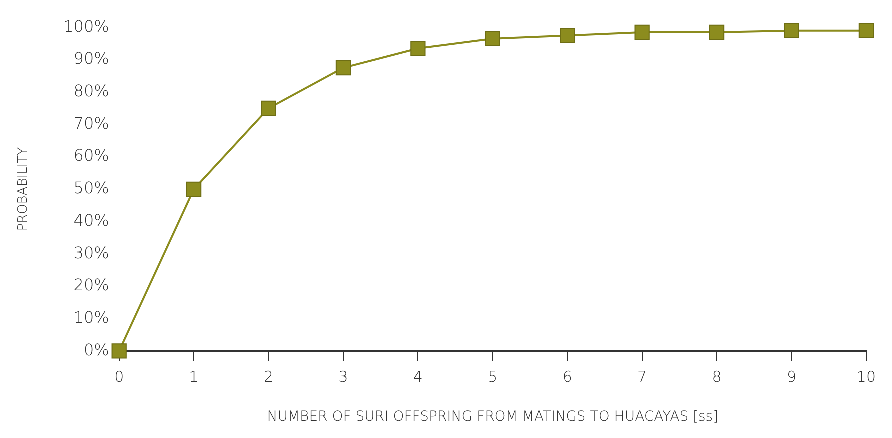 This screenshot has height=438, width=892. Describe the element at coordinates (24, 189) in the screenshot. I see `y-axis-title: PROBABILITY` at that location.